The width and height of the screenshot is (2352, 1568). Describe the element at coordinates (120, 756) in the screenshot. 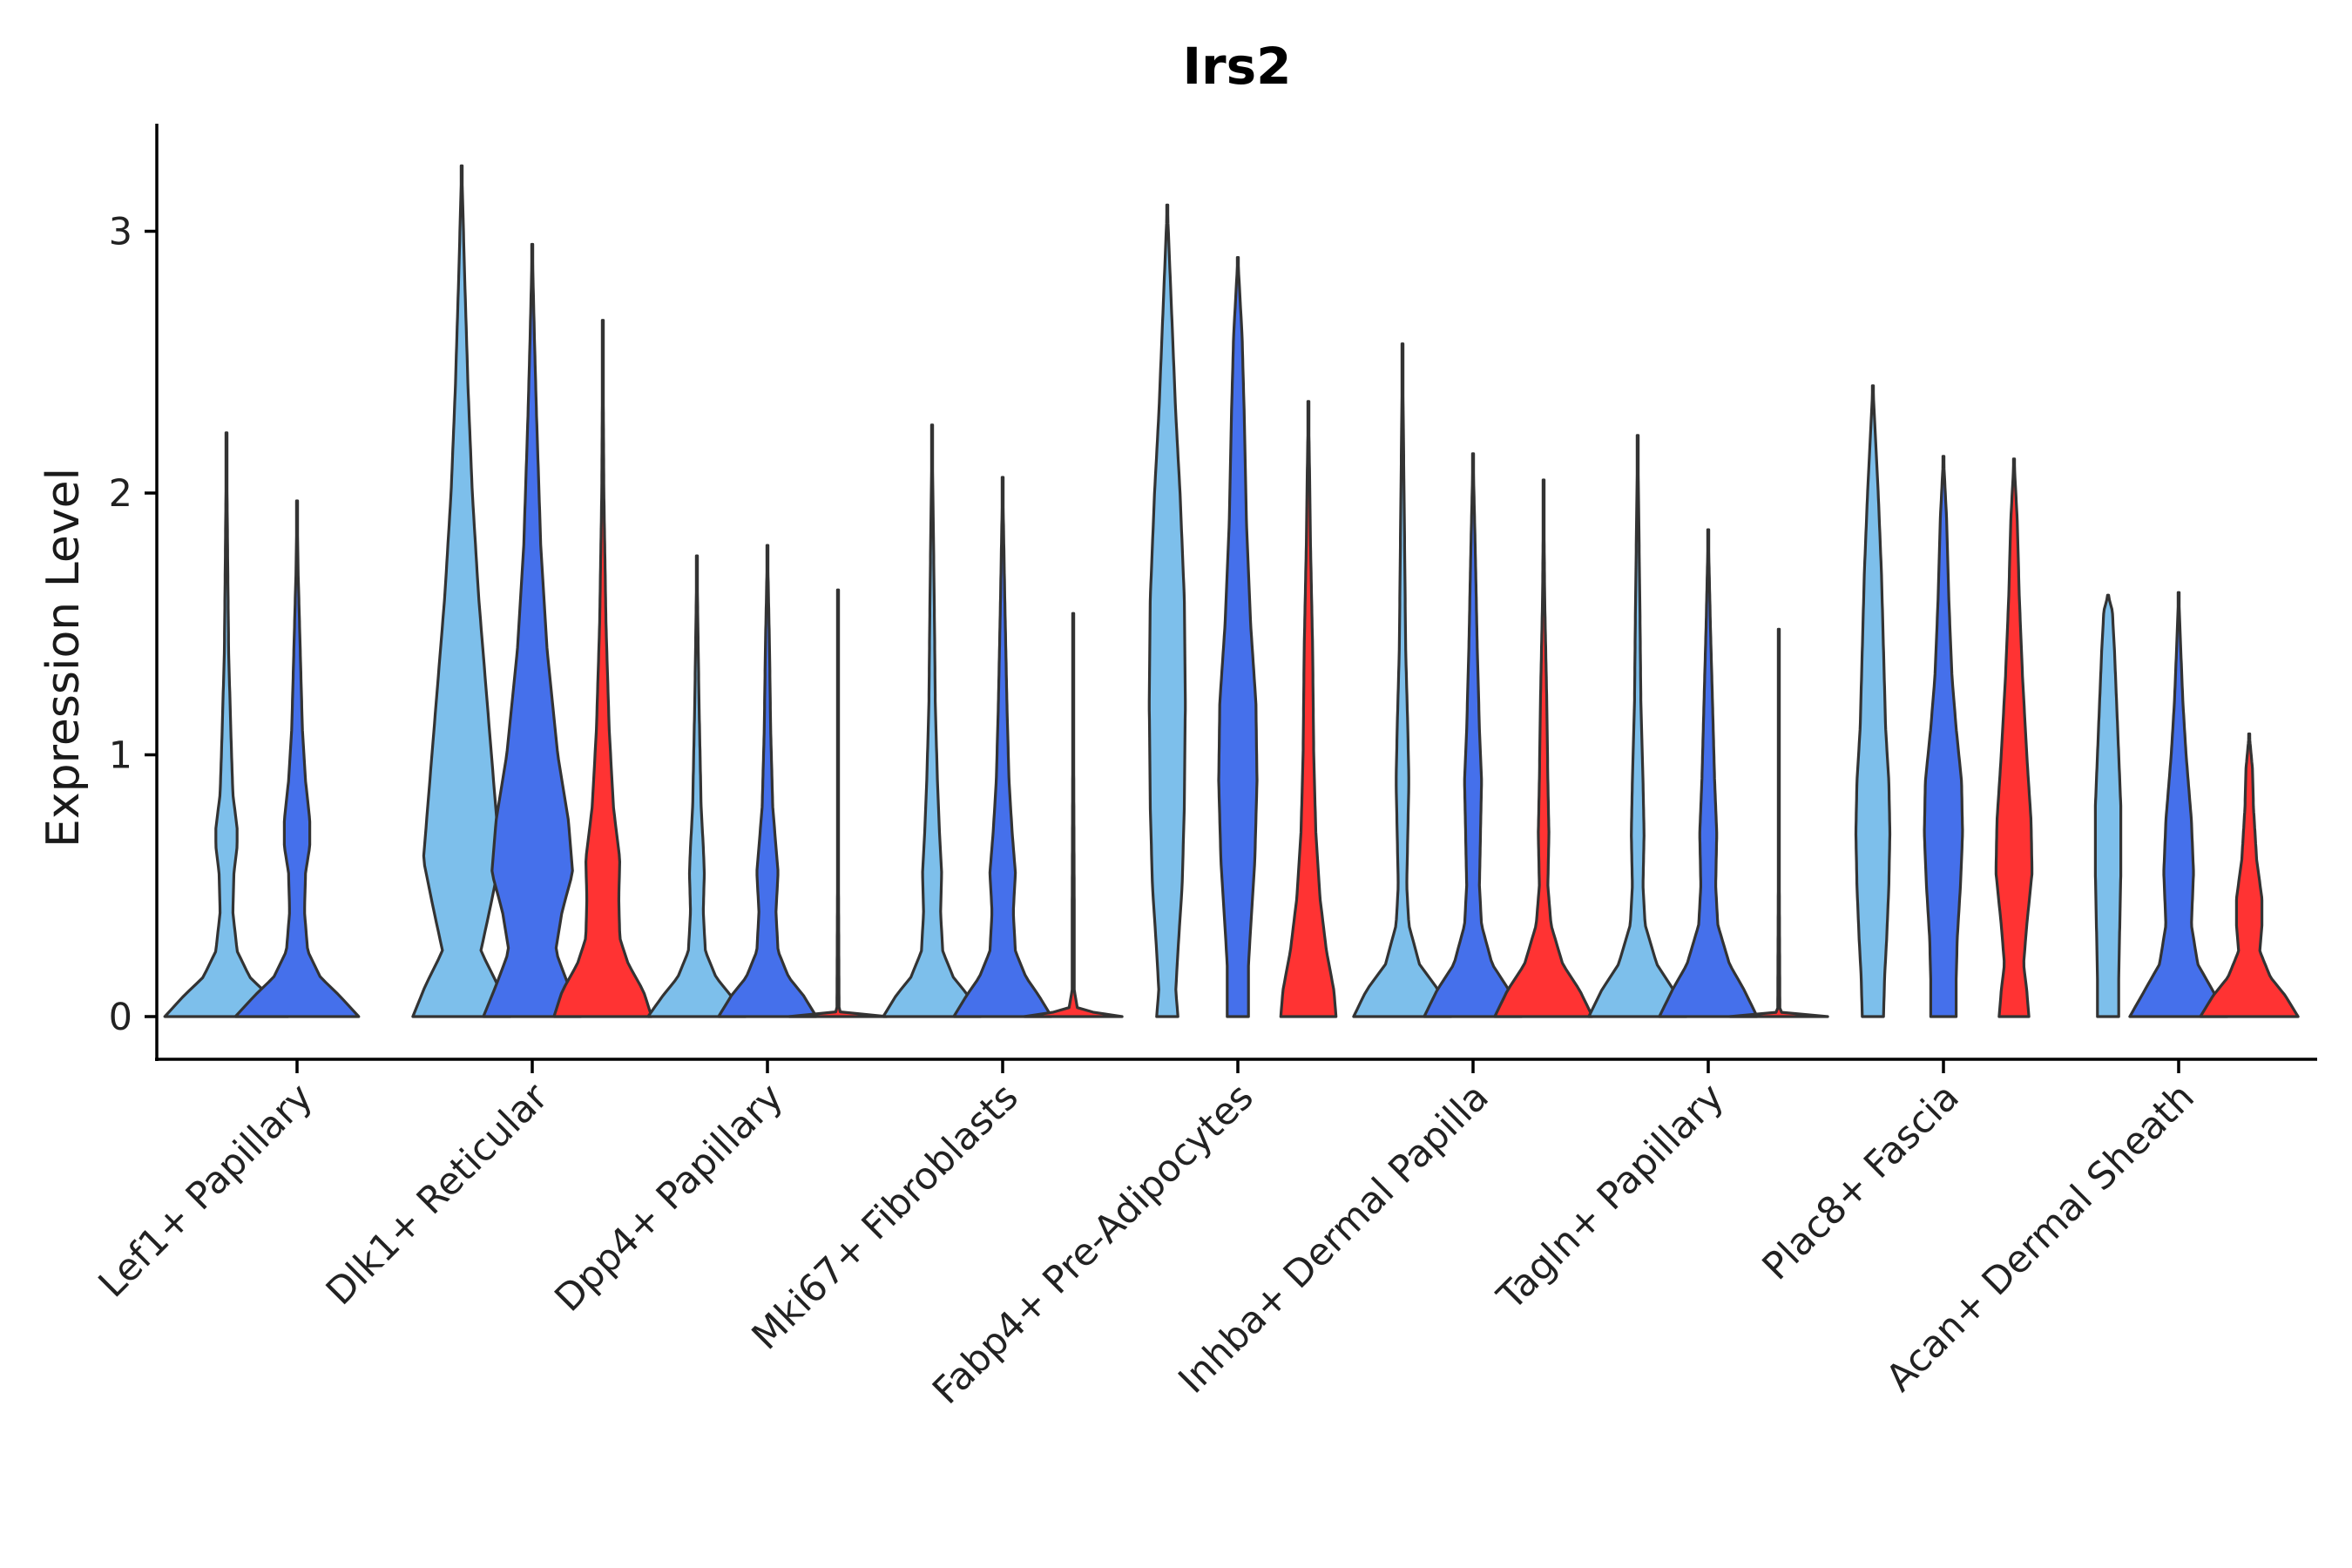

I see `y-tick-label: 1` at that location.